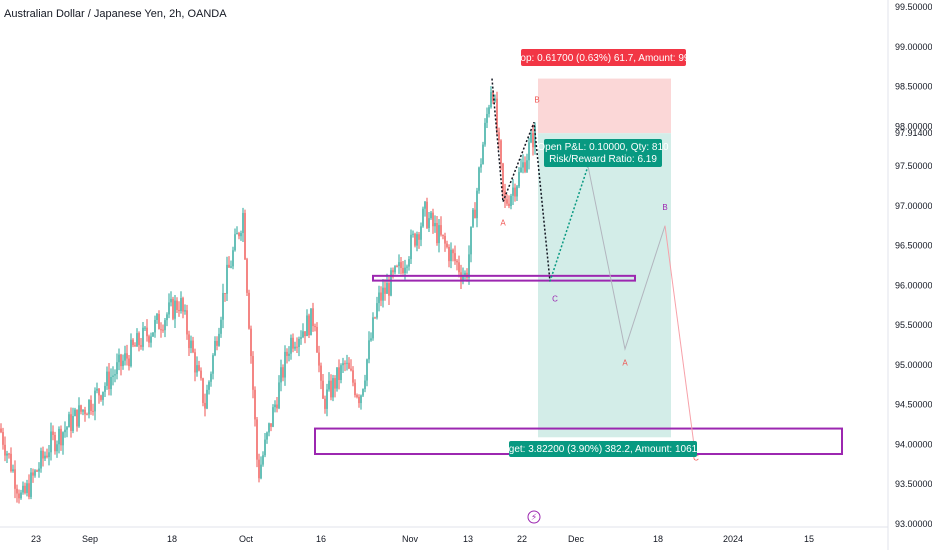  I want to click on y-tick-label: 95.00000, so click(913, 365).